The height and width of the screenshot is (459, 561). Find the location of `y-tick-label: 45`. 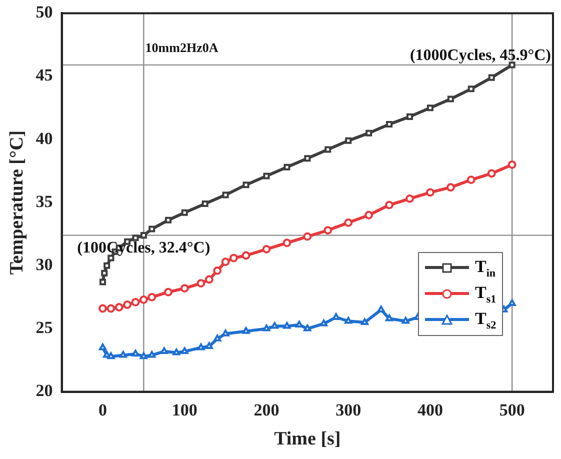

y-tick-label: 45 is located at coordinates (44, 75).